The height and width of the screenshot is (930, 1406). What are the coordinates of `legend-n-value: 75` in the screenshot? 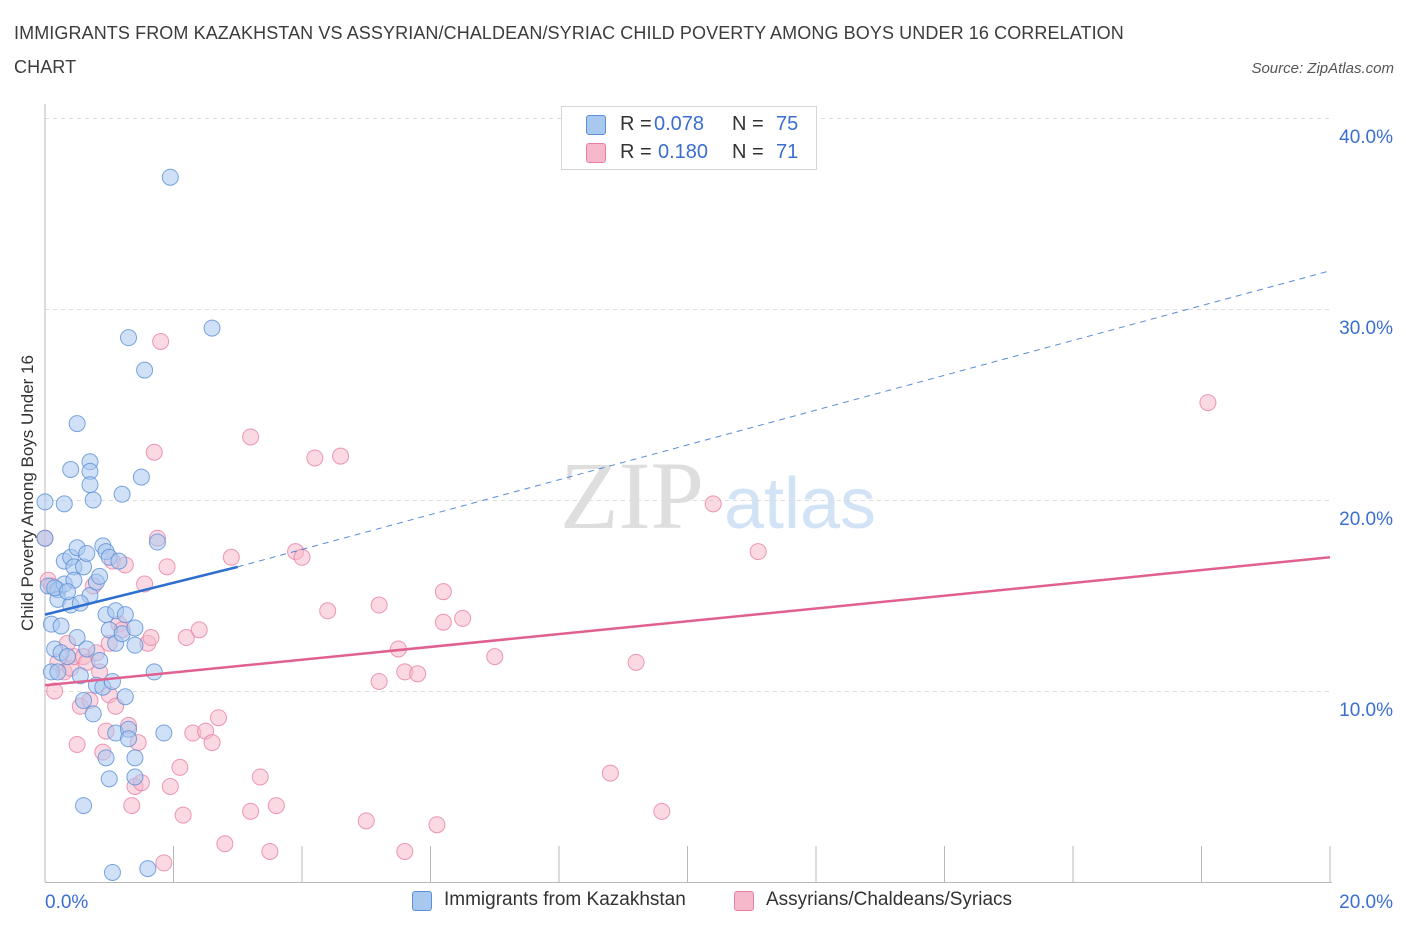 It's located at (787, 124).